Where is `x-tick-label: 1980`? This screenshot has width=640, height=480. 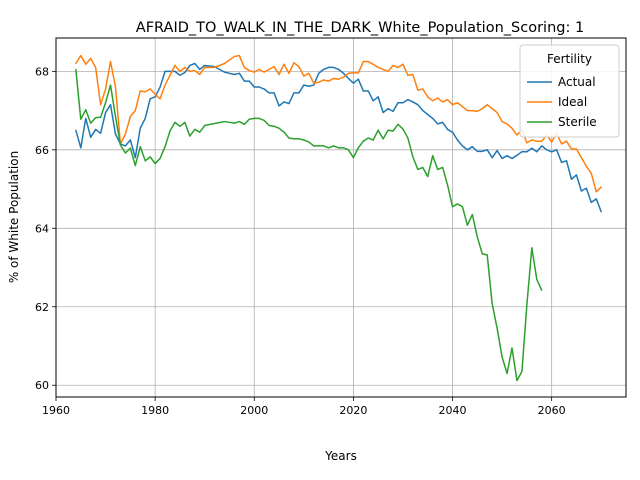 x-tick-label: 1980 is located at coordinates (155, 410).